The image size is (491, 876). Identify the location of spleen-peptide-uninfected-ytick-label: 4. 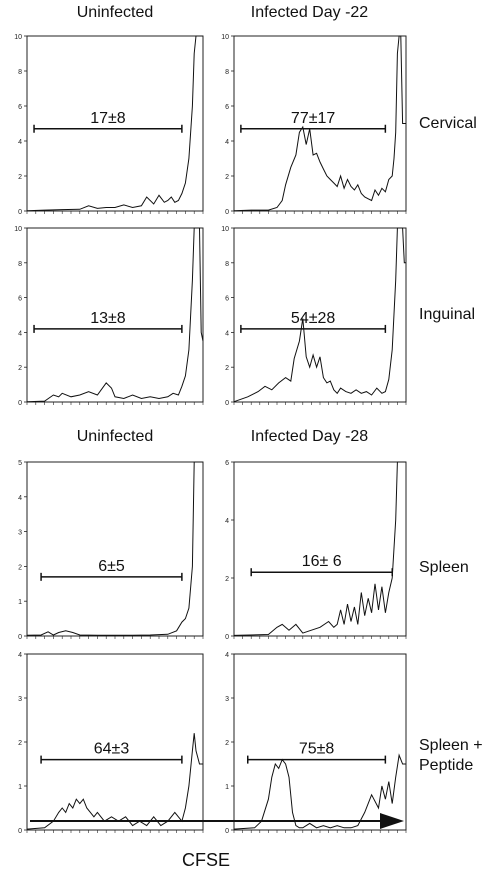
(20, 655).